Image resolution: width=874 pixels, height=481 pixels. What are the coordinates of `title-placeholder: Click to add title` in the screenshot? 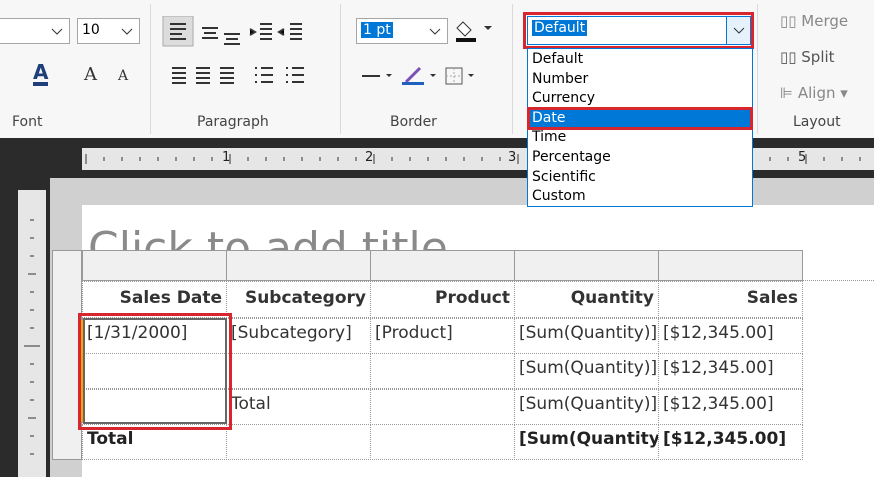 It's located at (268, 248).